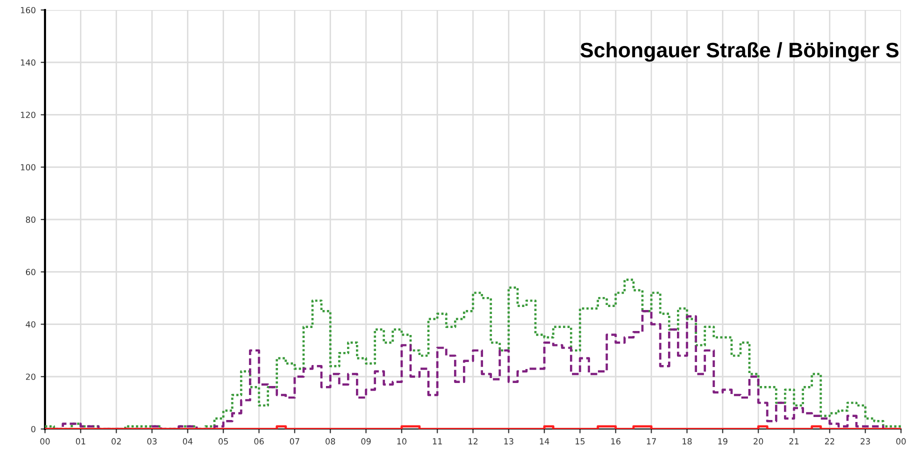 Image resolution: width=914 pixels, height=453 pixels. What do you see at coordinates (331, 441) in the screenshot?
I see `x-tick-label: 08` at bounding box center [331, 441].